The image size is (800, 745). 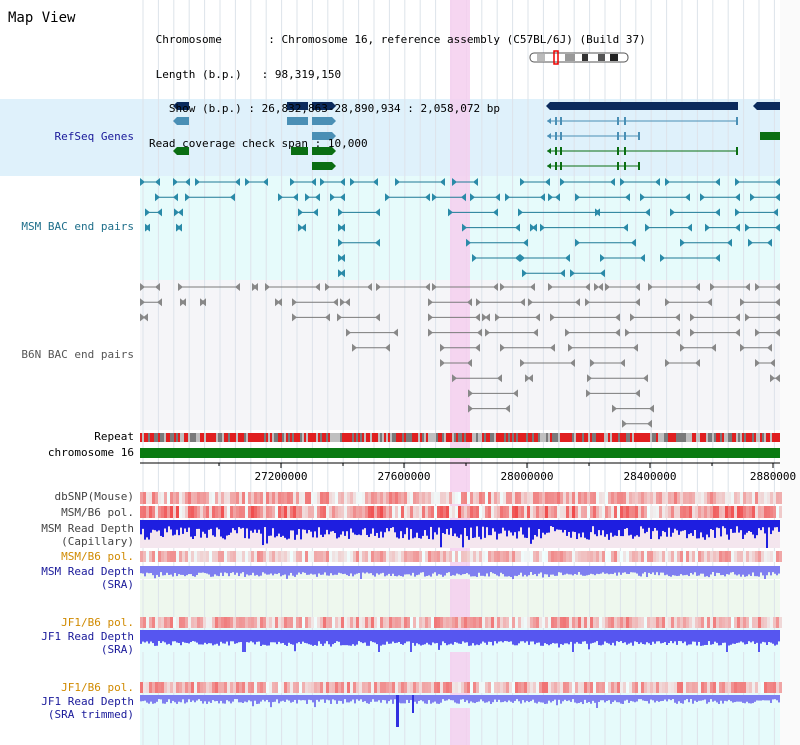 What do you see at coordinates (97, 512) in the screenshot?
I see `track-label-msm-b6-pol: MSM/B6 pol.` at bounding box center [97, 512].